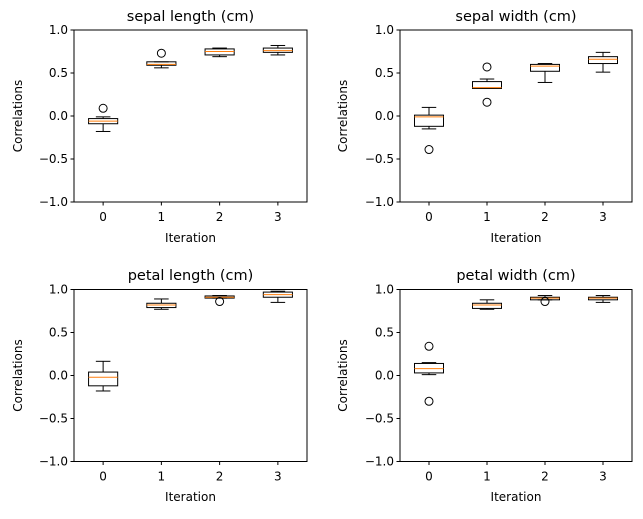 The width and height of the screenshot is (643, 519). What do you see at coordinates (515, 276) in the screenshot?
I see `subplot-title: petal width (cm)` at bounding box center [515, 276].